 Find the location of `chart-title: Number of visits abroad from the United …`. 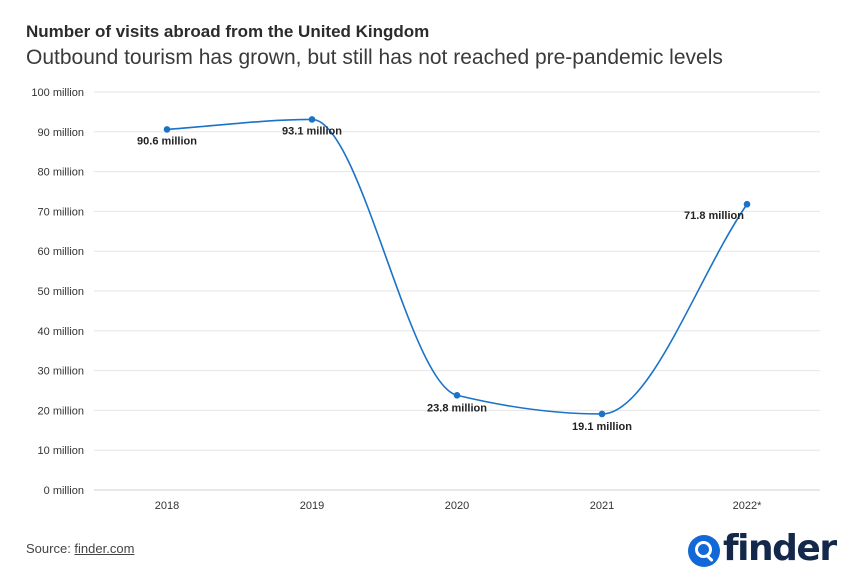

chart-title: Number of visits abroad from the United … is located at coordinates (228, 31).